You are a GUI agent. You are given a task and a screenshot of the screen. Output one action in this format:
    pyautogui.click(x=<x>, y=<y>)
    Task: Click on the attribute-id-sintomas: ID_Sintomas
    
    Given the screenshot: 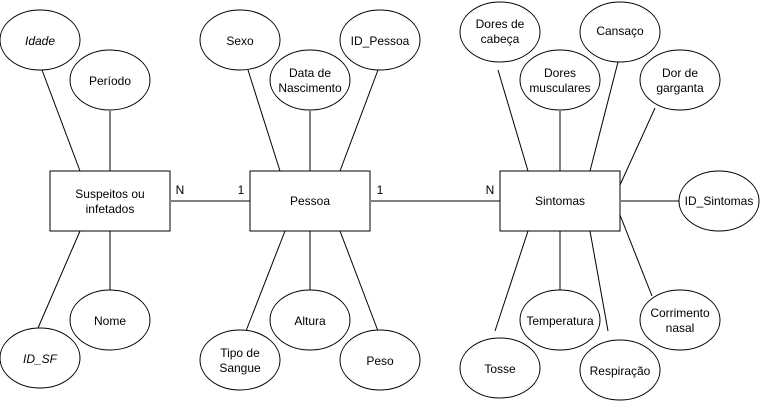 What is the action you would take?
    pyautogui.click(x=719, y=201)
    